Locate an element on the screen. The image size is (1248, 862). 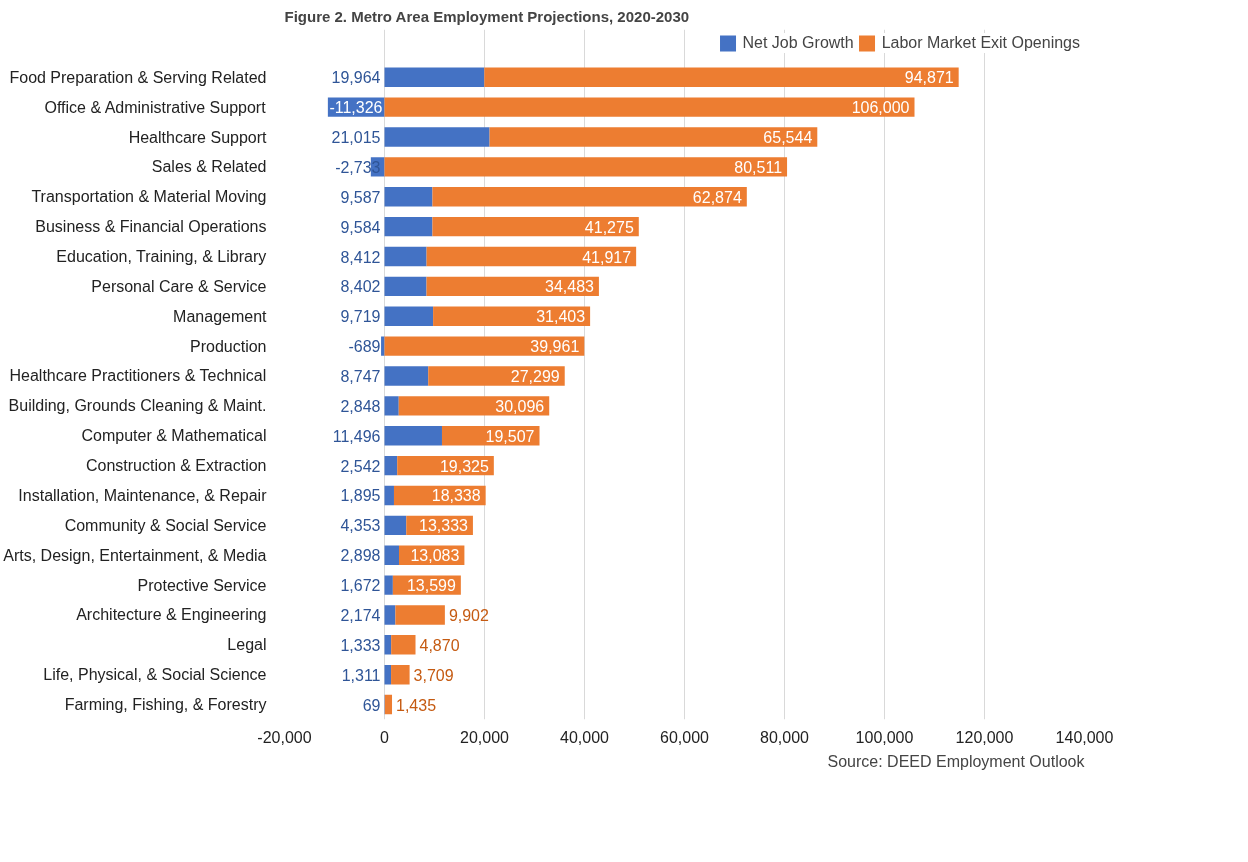
y-tick-label: Production is located at coordinates (228, 346).